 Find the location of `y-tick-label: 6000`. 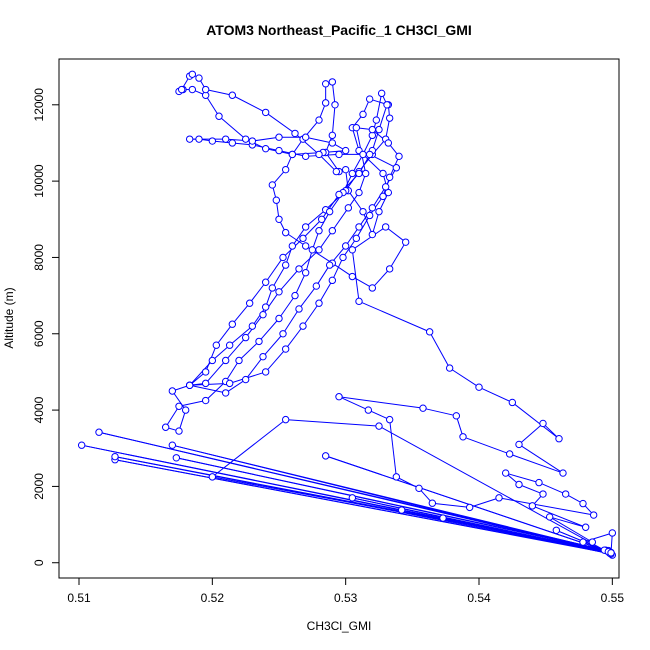

y-tick-label: 6000 is located at coordinates (39, 333).